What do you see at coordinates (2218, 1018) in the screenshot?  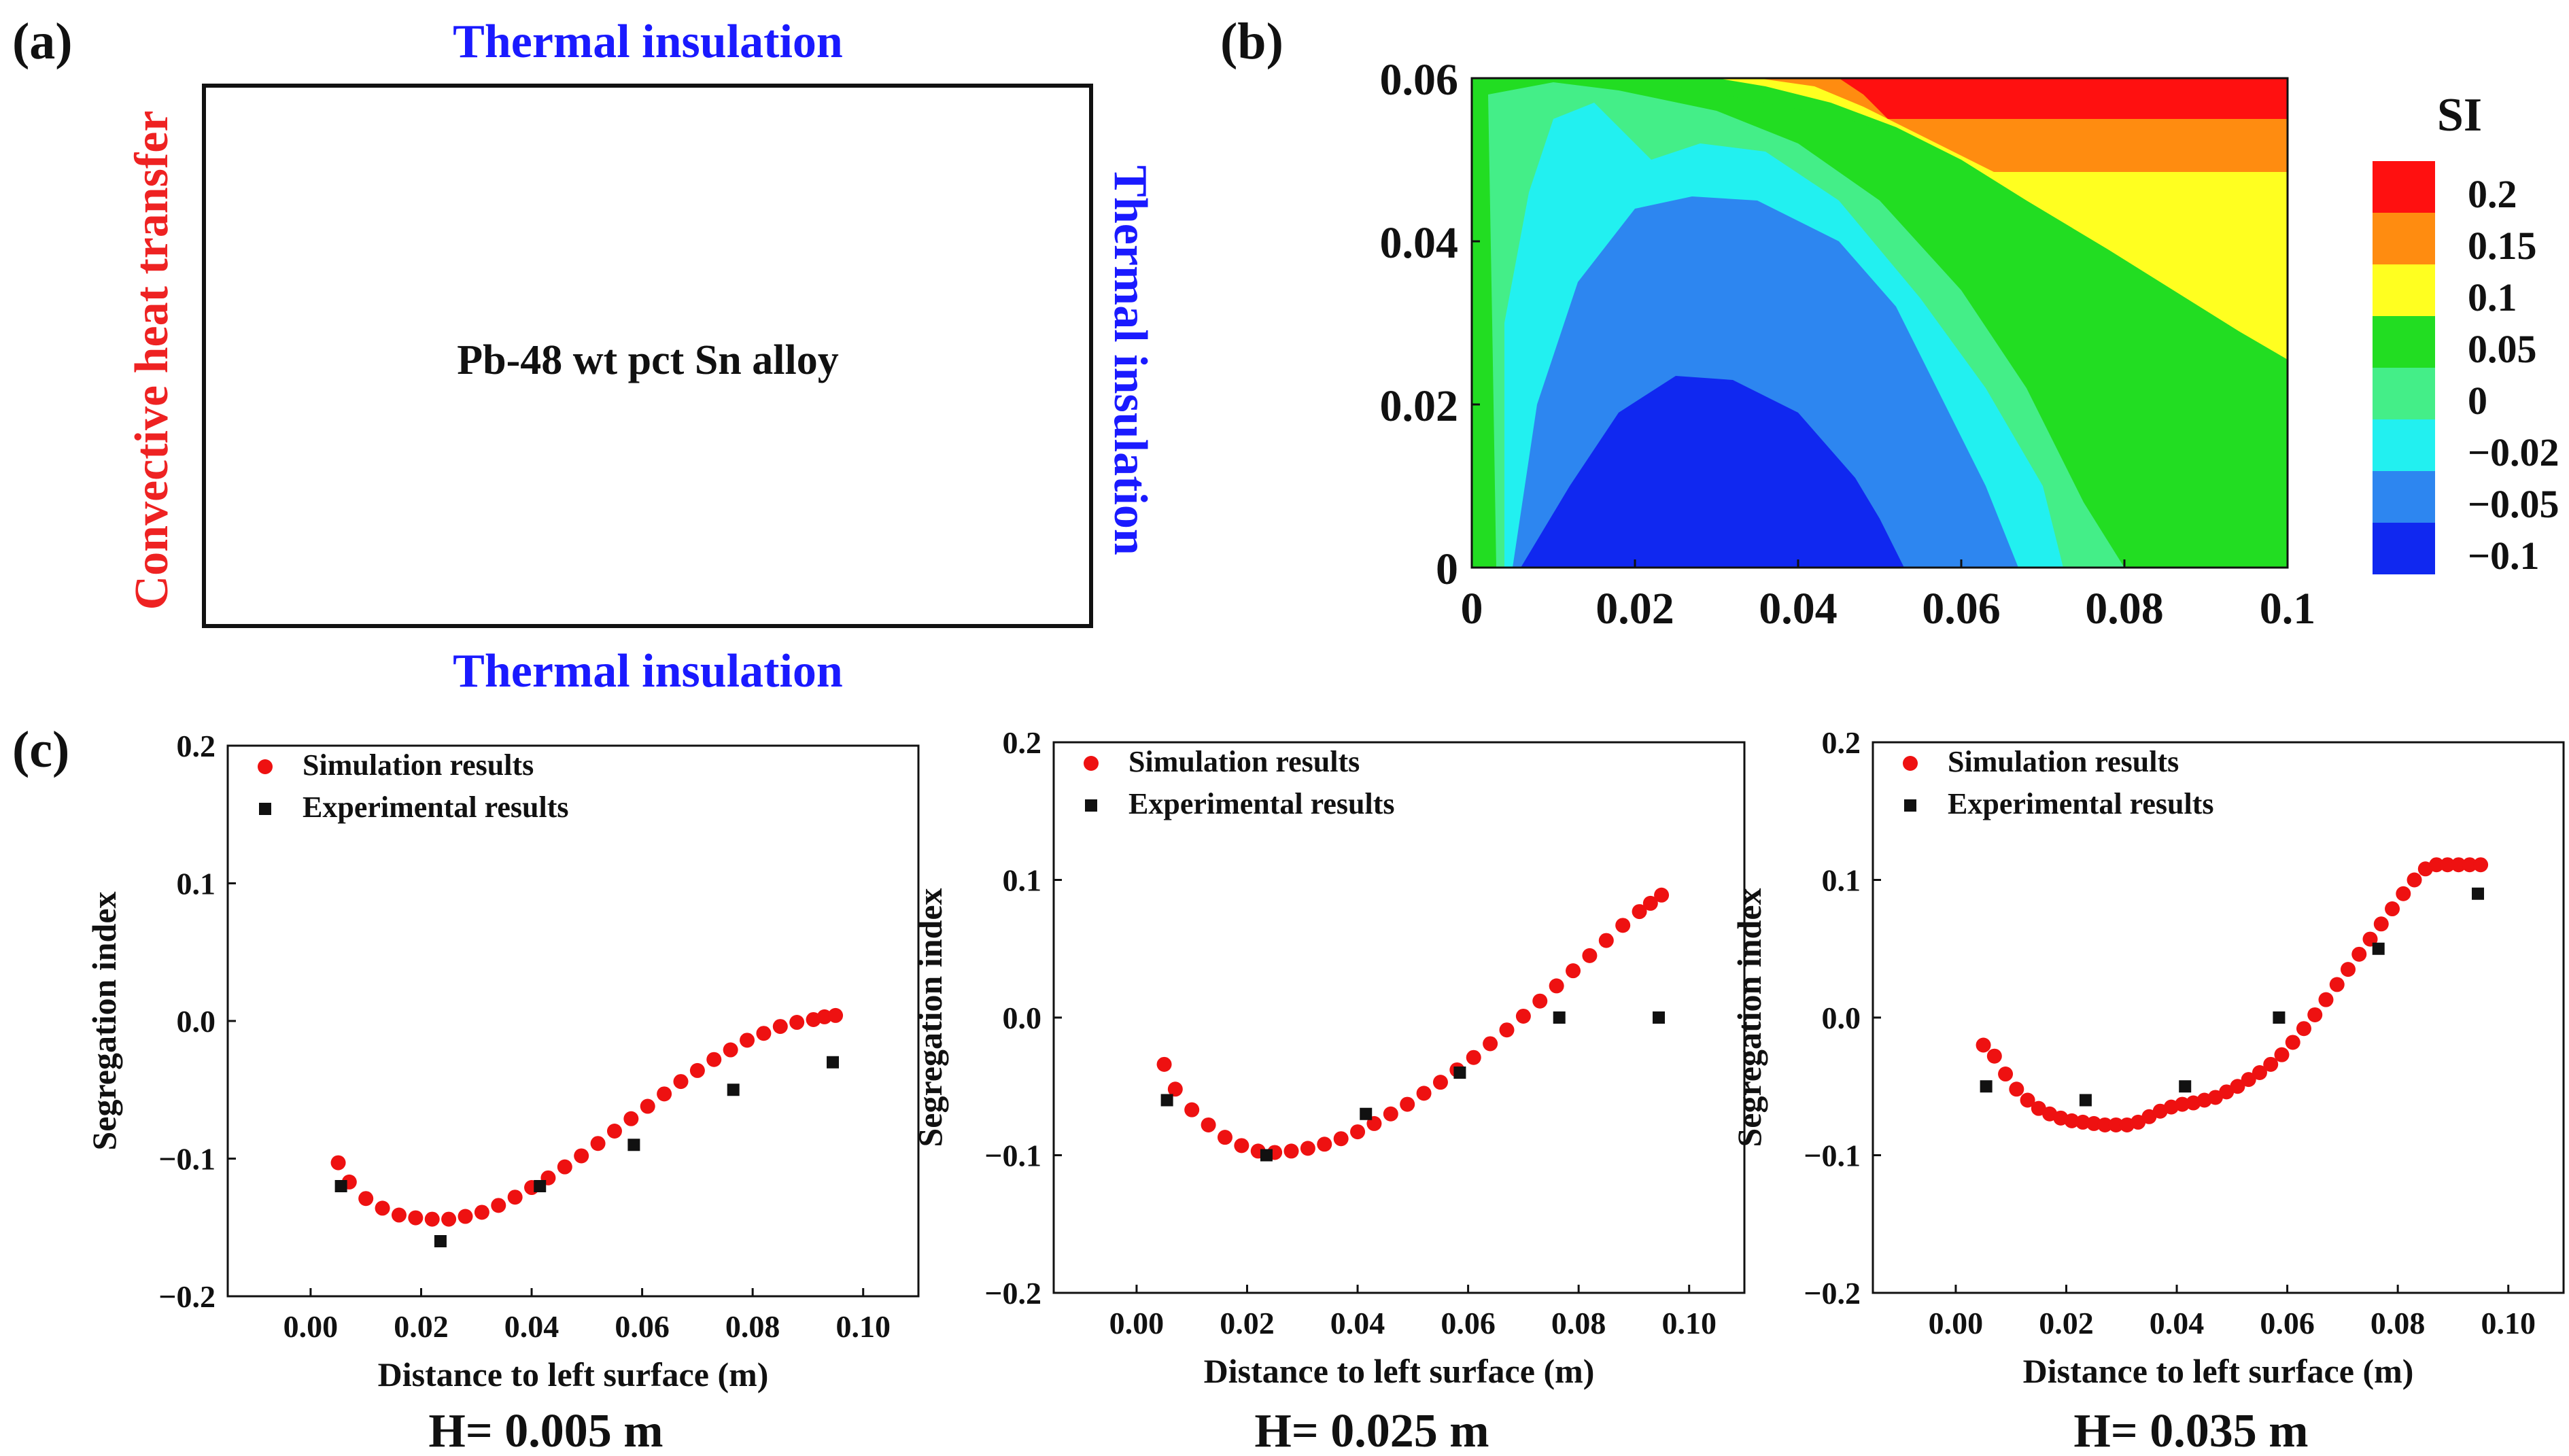 I see `plot-frame` at bounding box center [2218, 1018].